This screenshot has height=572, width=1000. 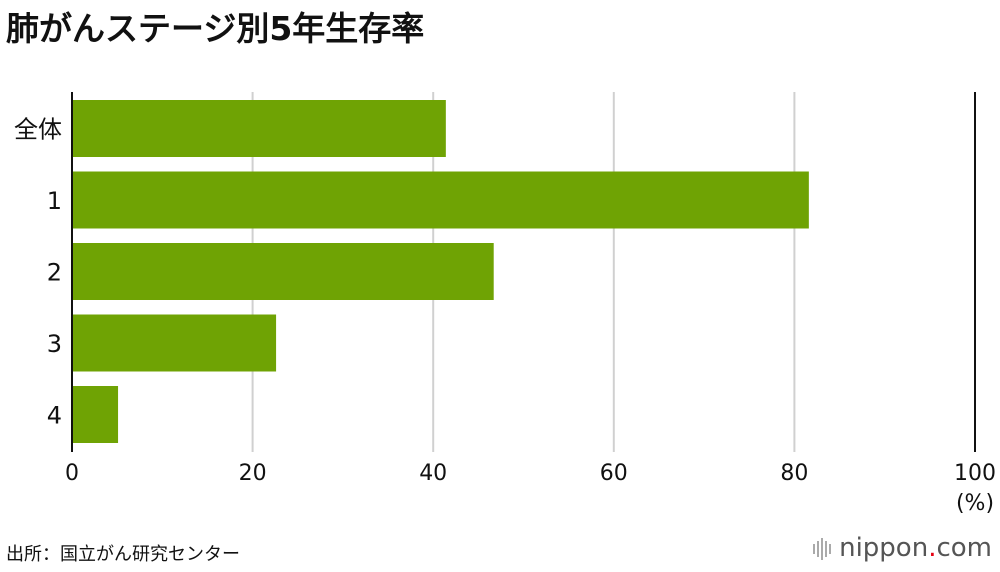 I want to click on category-label-3: 3, so click(x=54, y=344).